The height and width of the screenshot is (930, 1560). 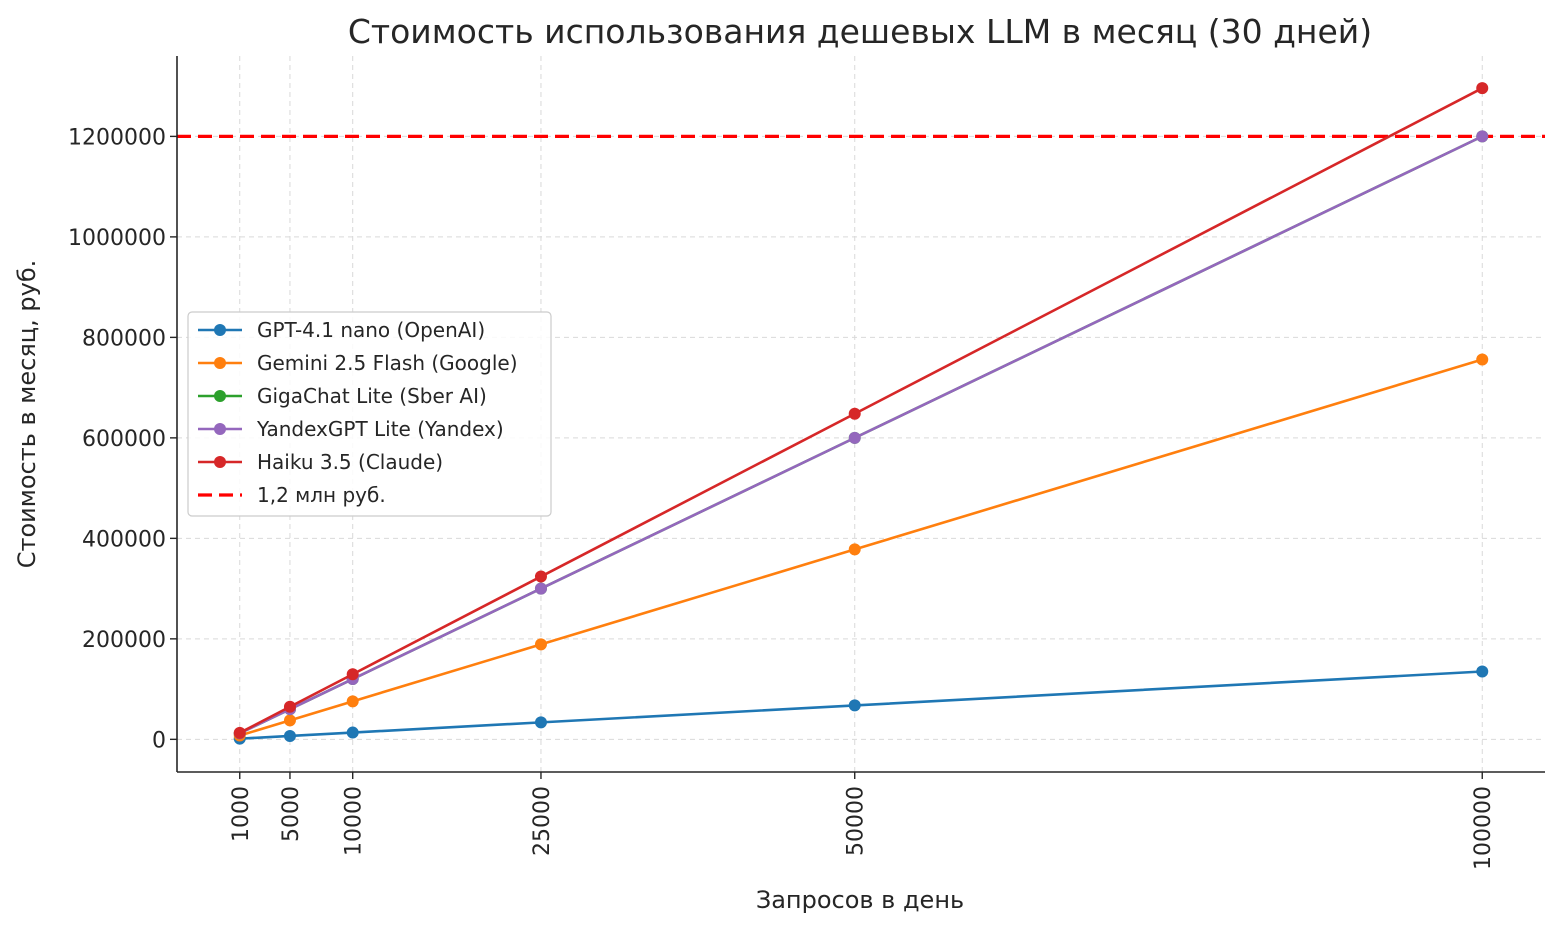 I want to click on y-tick-label: 200000, so click(x=124, y=640).